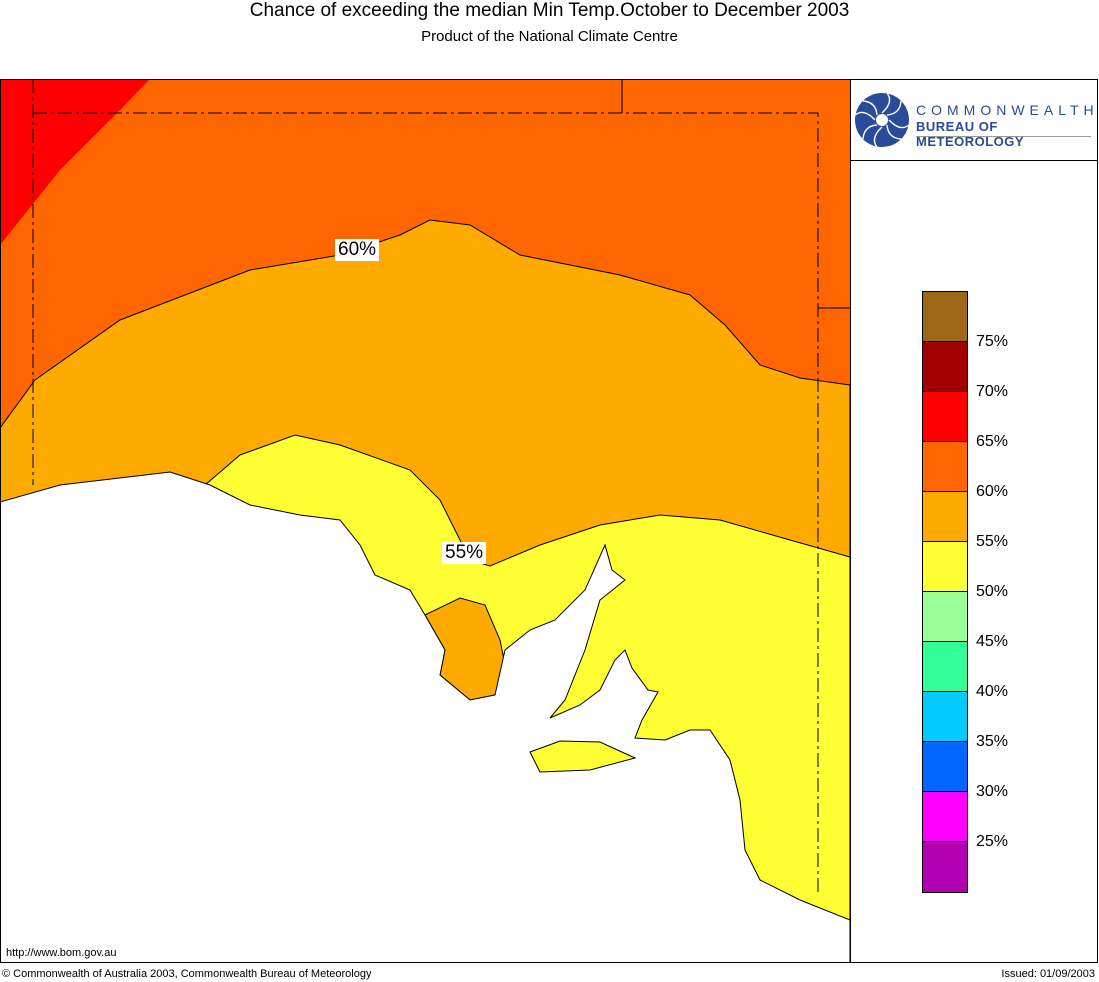 Image resolution: width=1099 pixels, height=982 pixels. Describe the element at coordinates (992, 691) in the screenshot. I see `legend-label: 40%` at that location.